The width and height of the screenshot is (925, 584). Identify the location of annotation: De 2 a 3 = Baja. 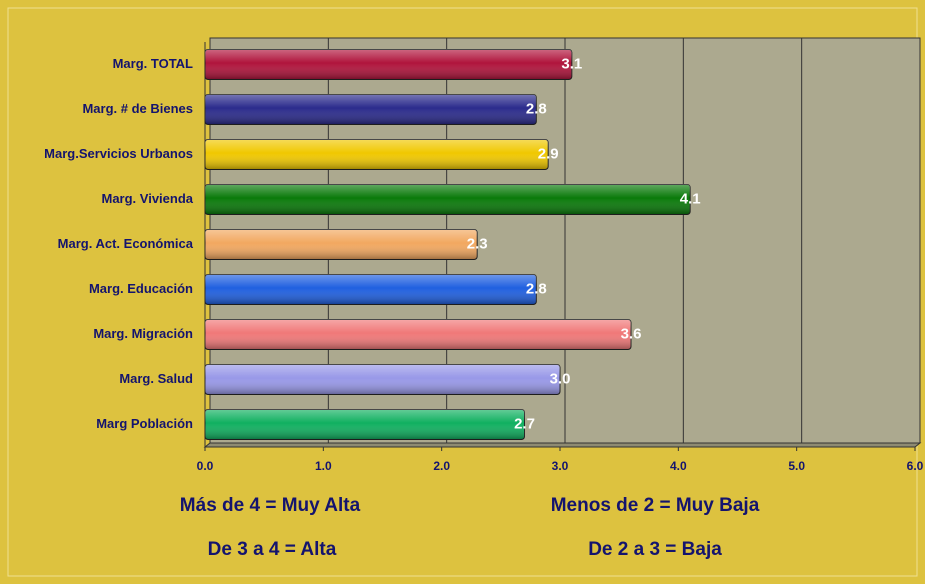
(655, 549).